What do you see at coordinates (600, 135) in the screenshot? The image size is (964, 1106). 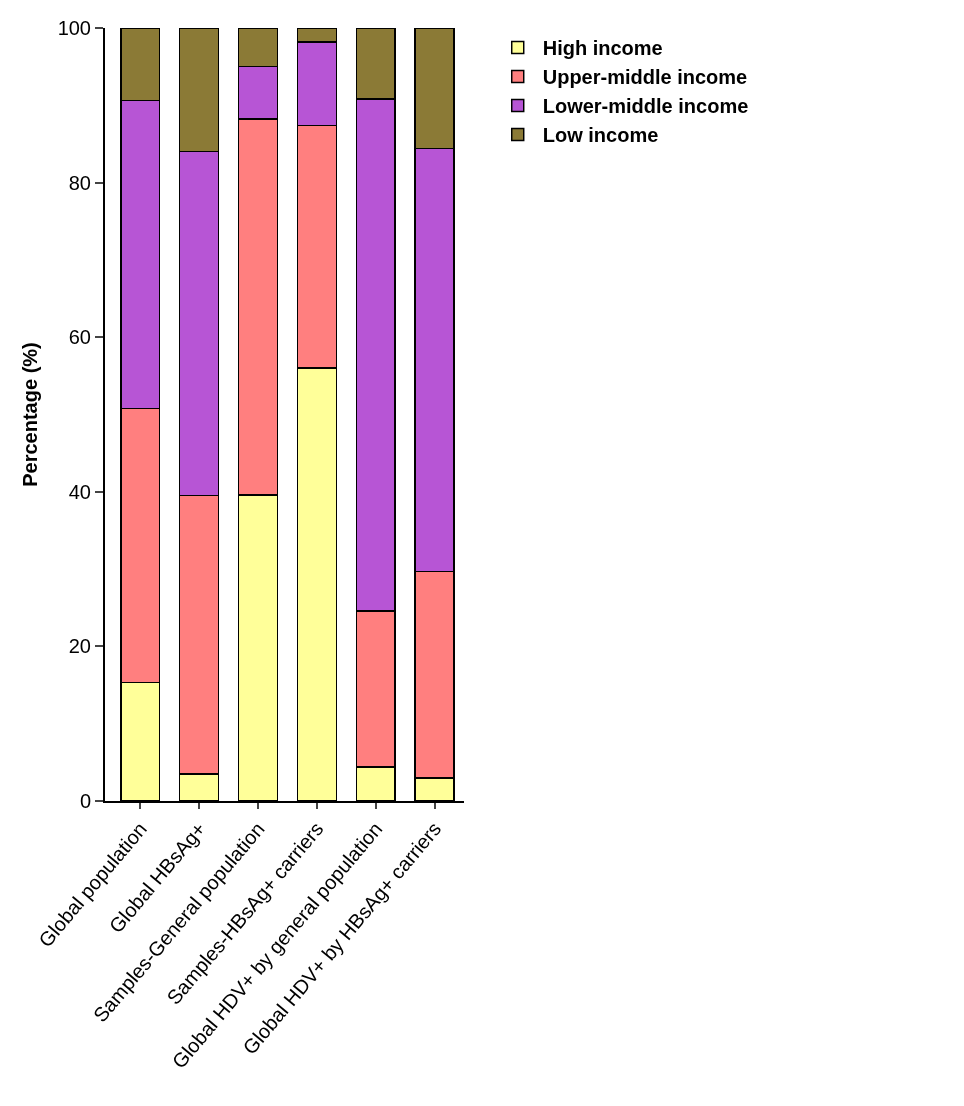 I see `legend-label: Low income` at bounding box center [600, 135].